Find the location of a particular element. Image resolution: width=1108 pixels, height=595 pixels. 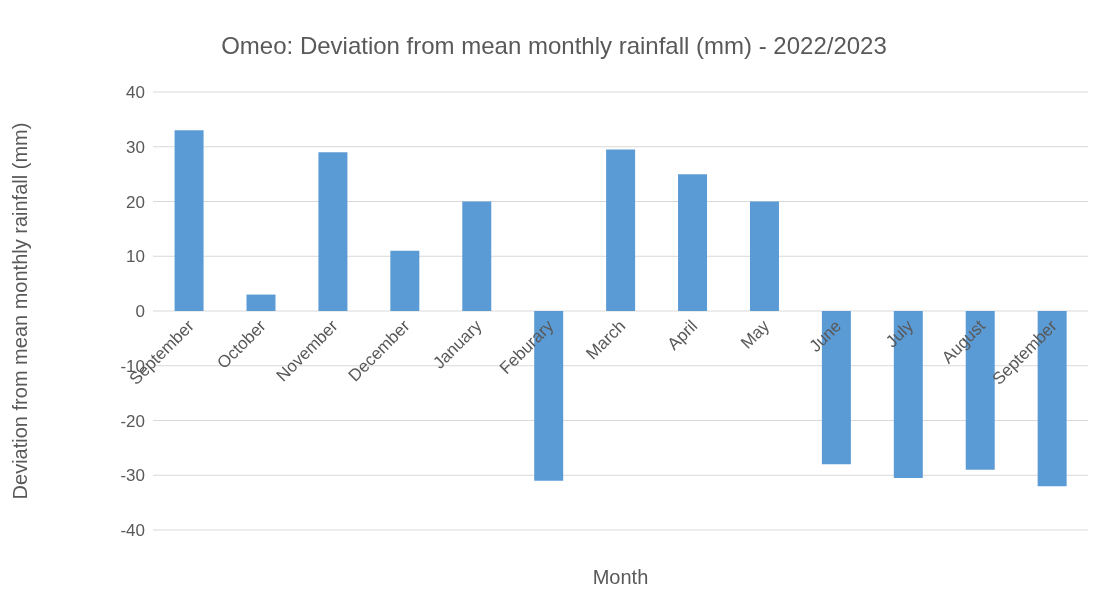

y-tick-label: -20 is located at coordinates (132, 421).